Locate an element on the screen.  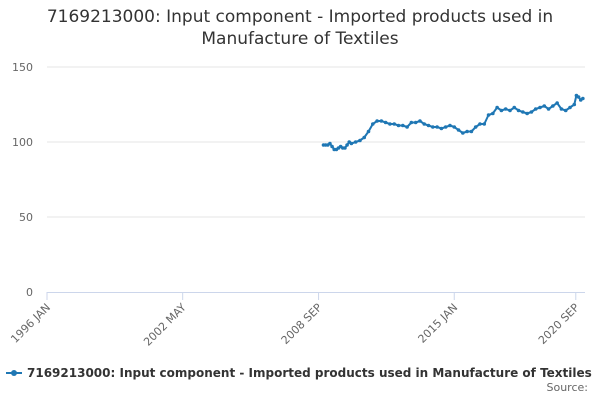
x-tick-label: 2015 JAN is located at coordinates (438, 323).